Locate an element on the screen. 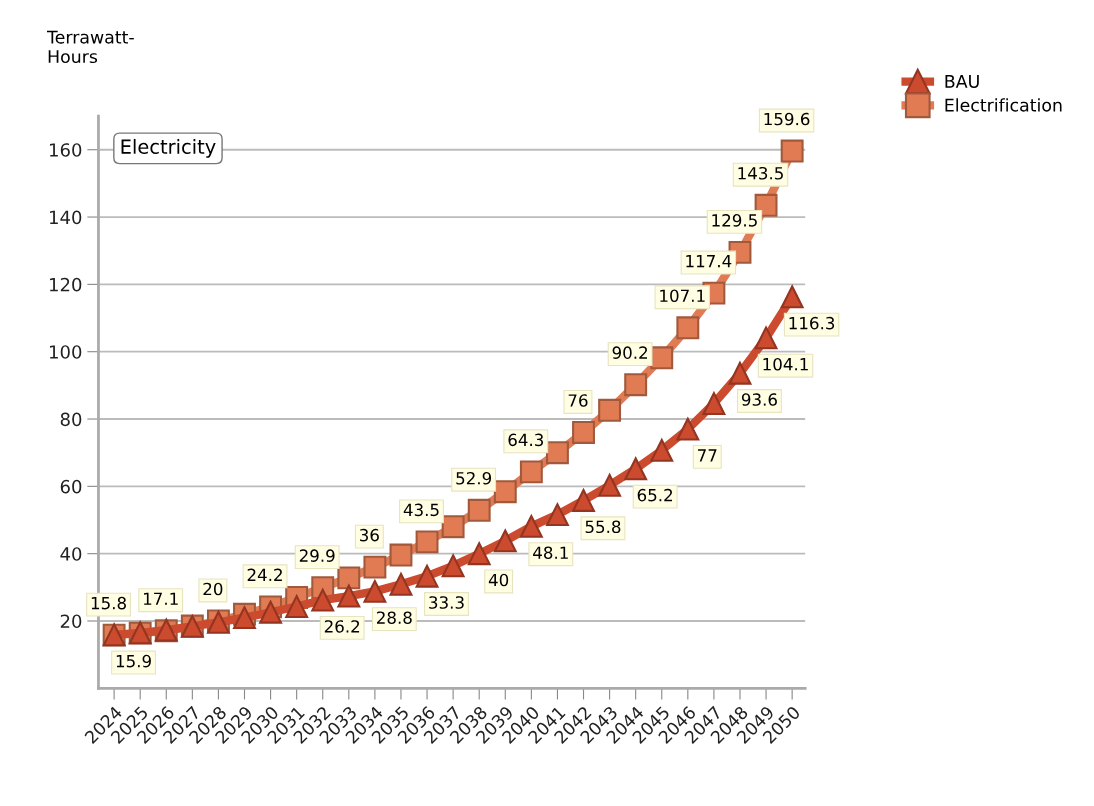 This screenshot has height=806, width=1094. data-label: 65.2 is located at coordinates (654, 495).